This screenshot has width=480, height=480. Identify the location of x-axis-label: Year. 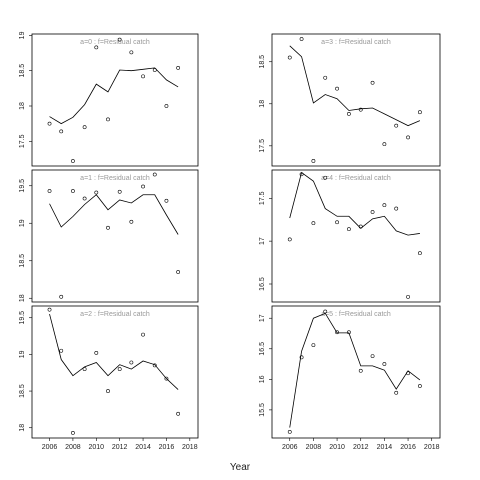
(240, 467).